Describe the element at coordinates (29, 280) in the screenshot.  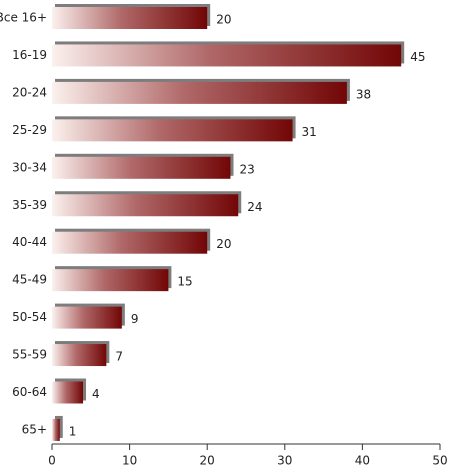
I see `y-tick-label: 45-49` at that location.